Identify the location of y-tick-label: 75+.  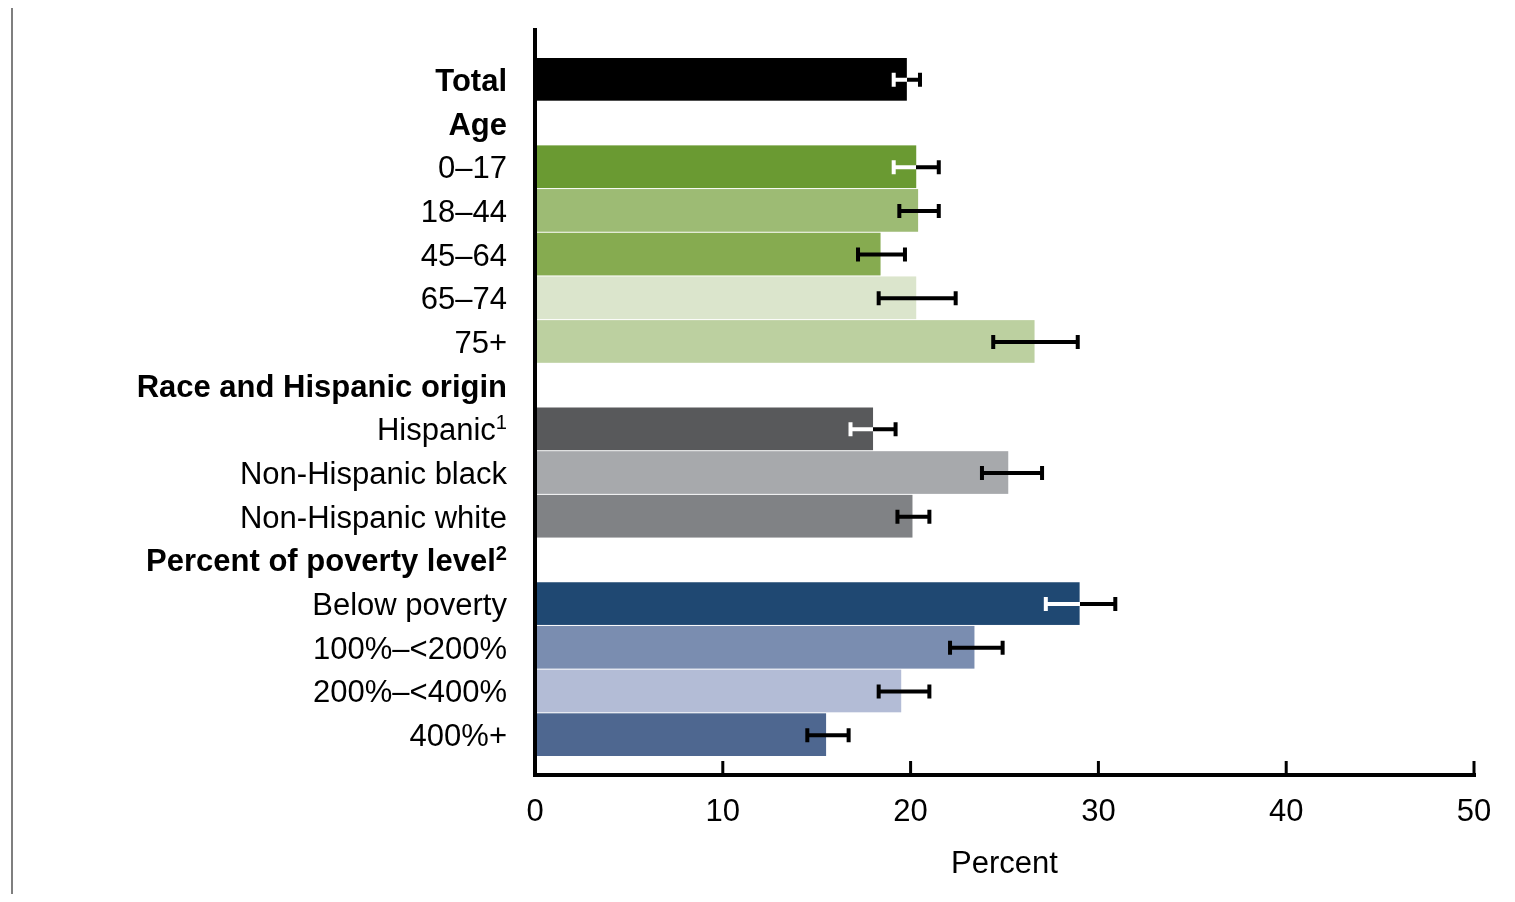
(480, 342).